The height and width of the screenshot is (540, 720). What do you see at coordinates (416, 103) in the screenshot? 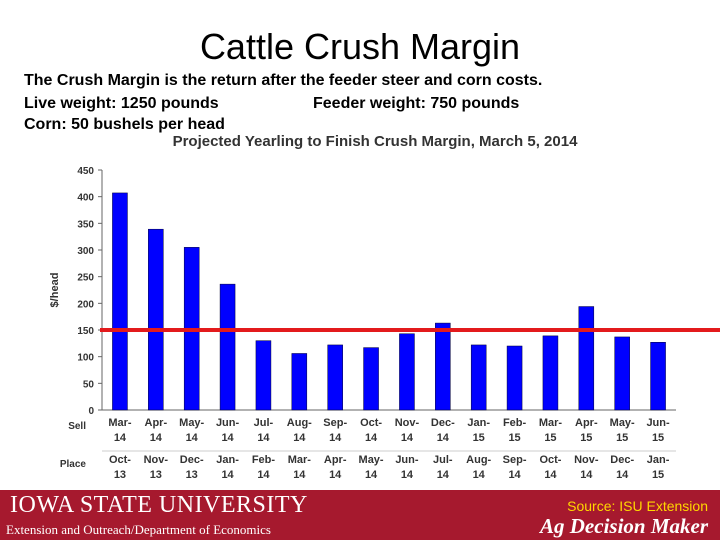
I see `feeder-weight-text: Feeder weight: 750 pounds` at bounding box center [416, 103].